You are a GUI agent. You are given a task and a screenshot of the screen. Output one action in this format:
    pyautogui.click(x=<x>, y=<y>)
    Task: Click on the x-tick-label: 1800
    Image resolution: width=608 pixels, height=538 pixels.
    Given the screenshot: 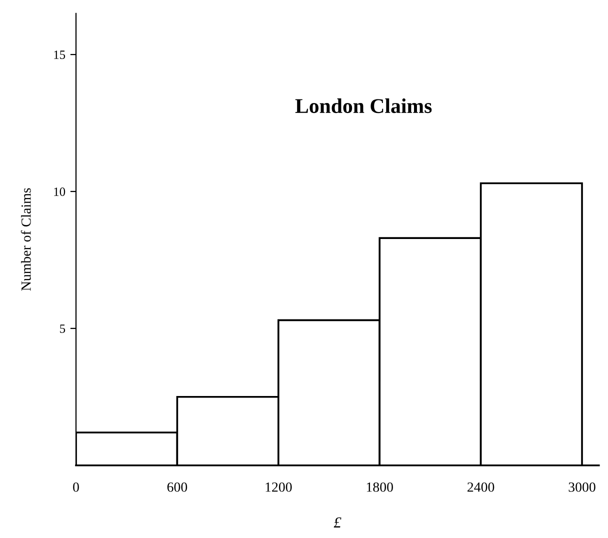 What is the action you would take?
    pyautogui.click(x=379, y=487)
    